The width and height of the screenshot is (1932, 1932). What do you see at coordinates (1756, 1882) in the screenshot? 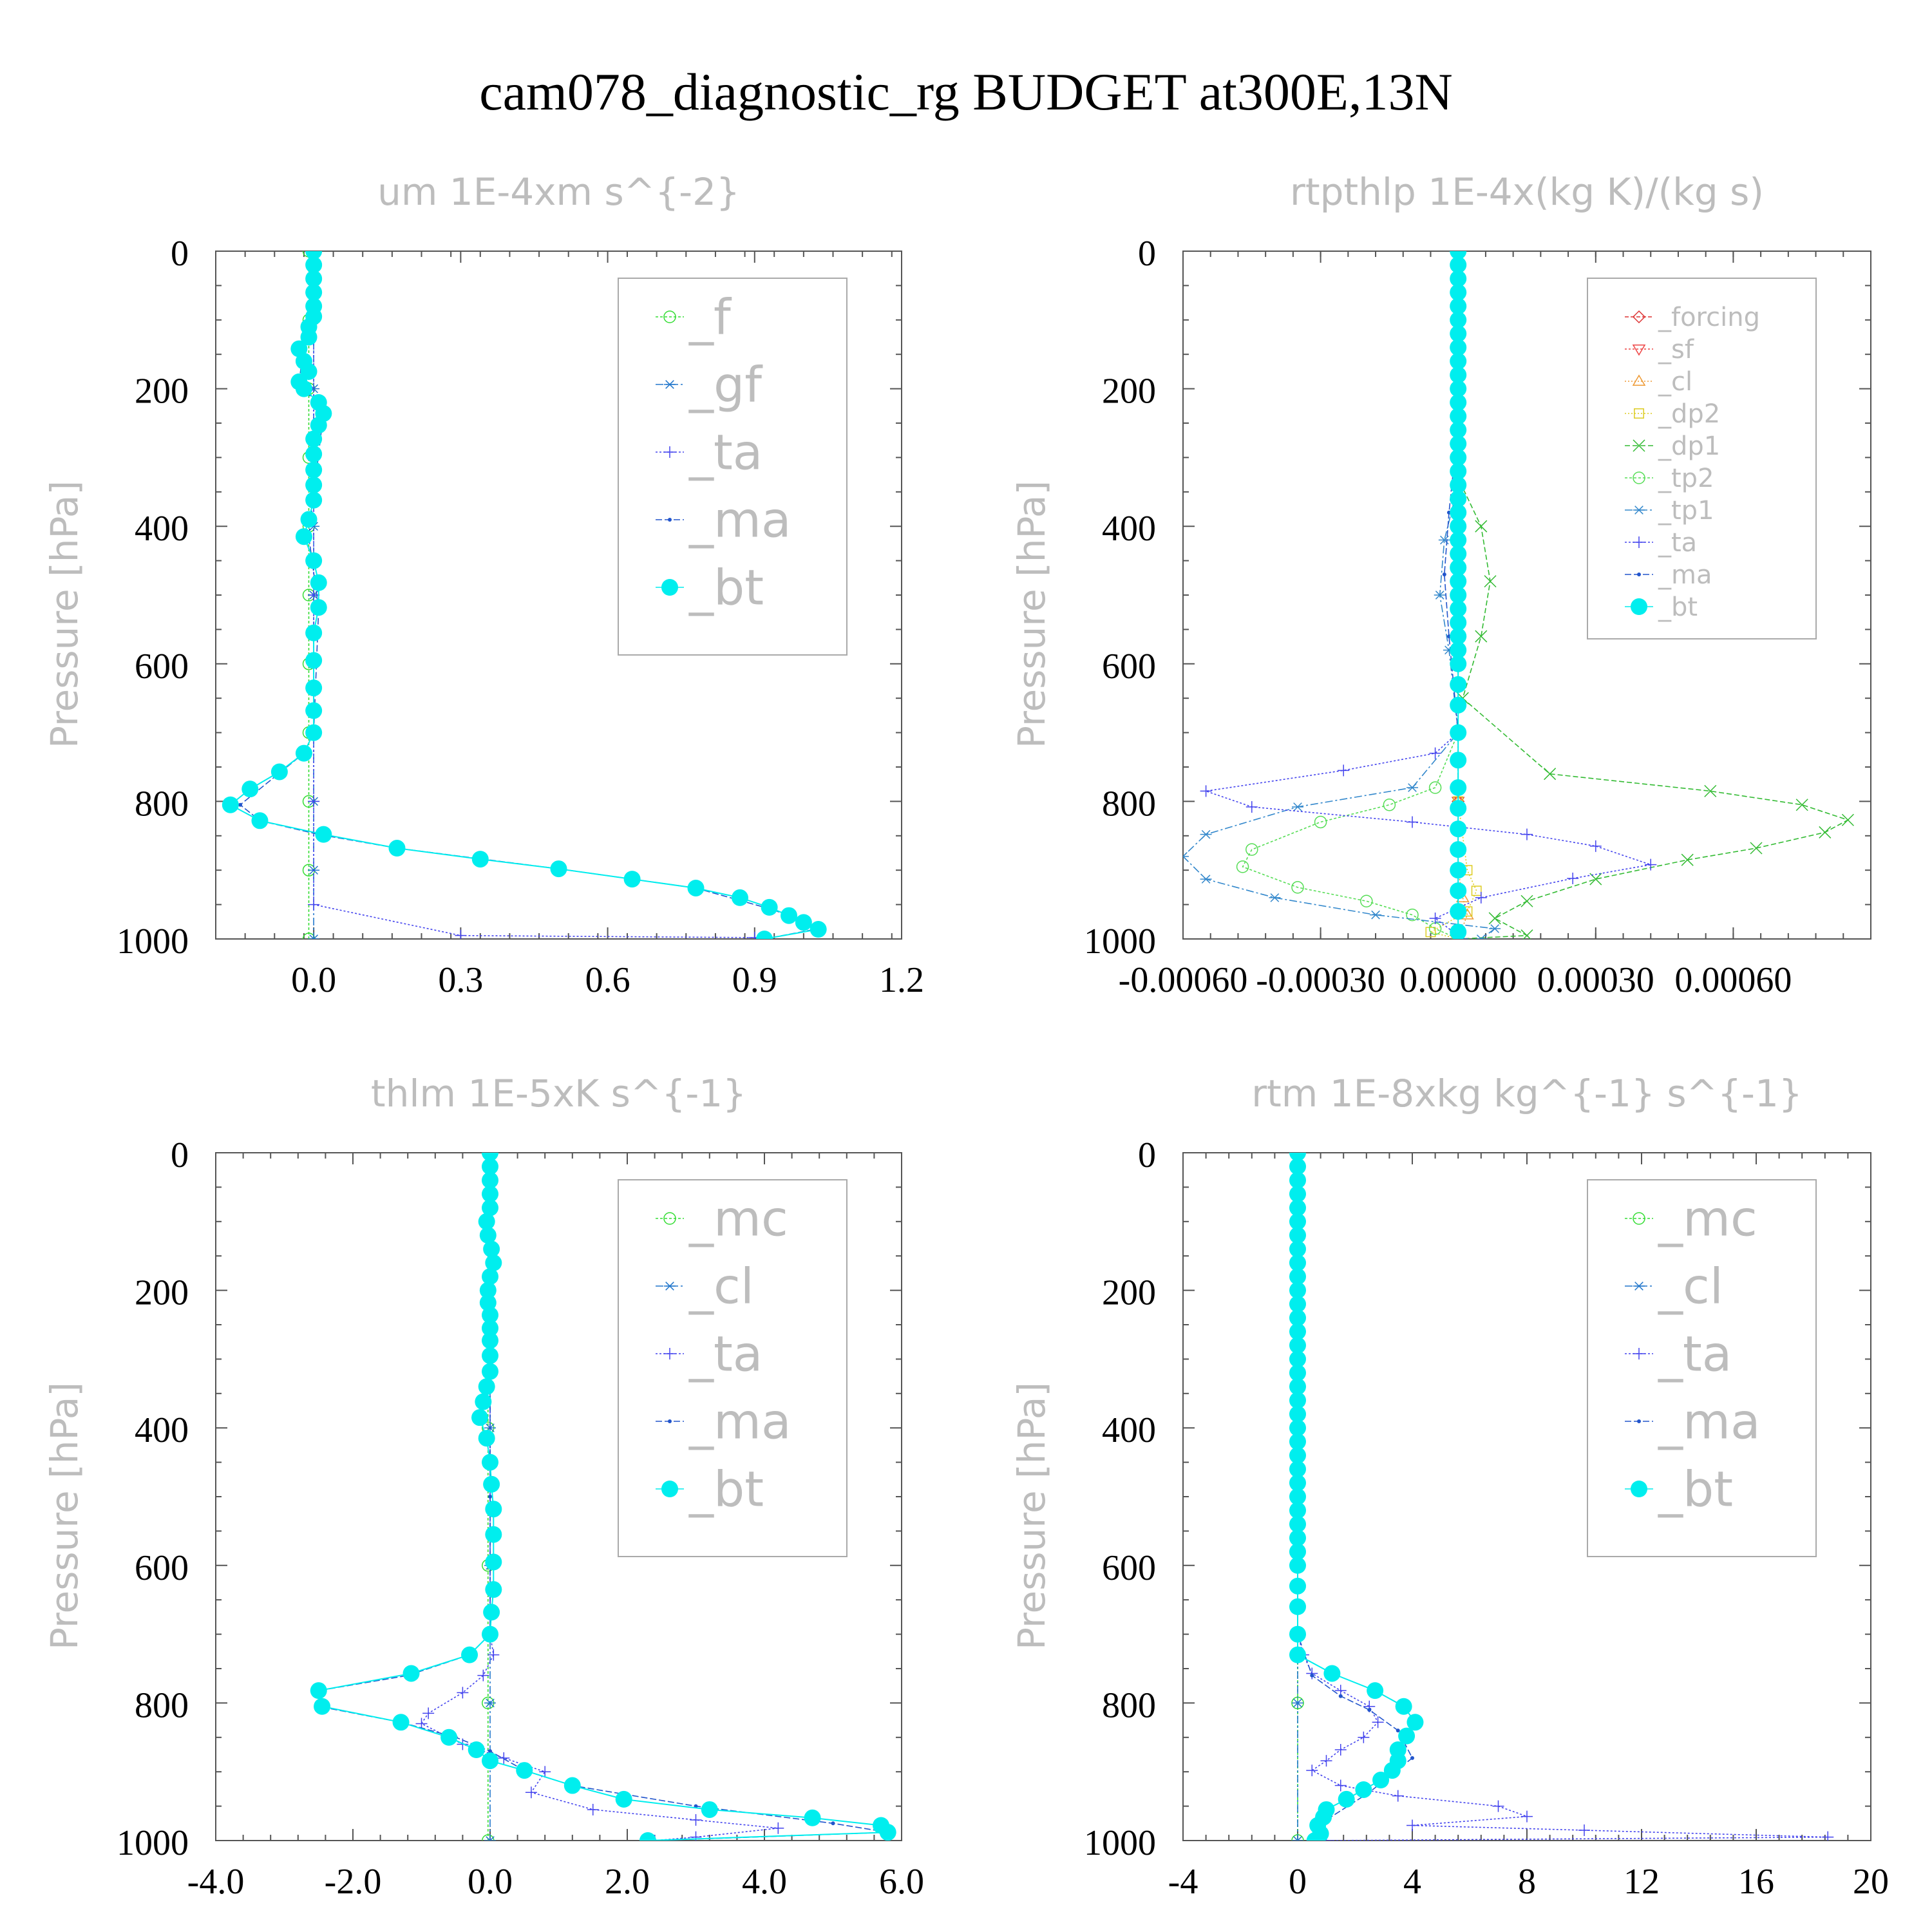
I see `x-tick-label: 16` at bounding box center [1756, 1882].